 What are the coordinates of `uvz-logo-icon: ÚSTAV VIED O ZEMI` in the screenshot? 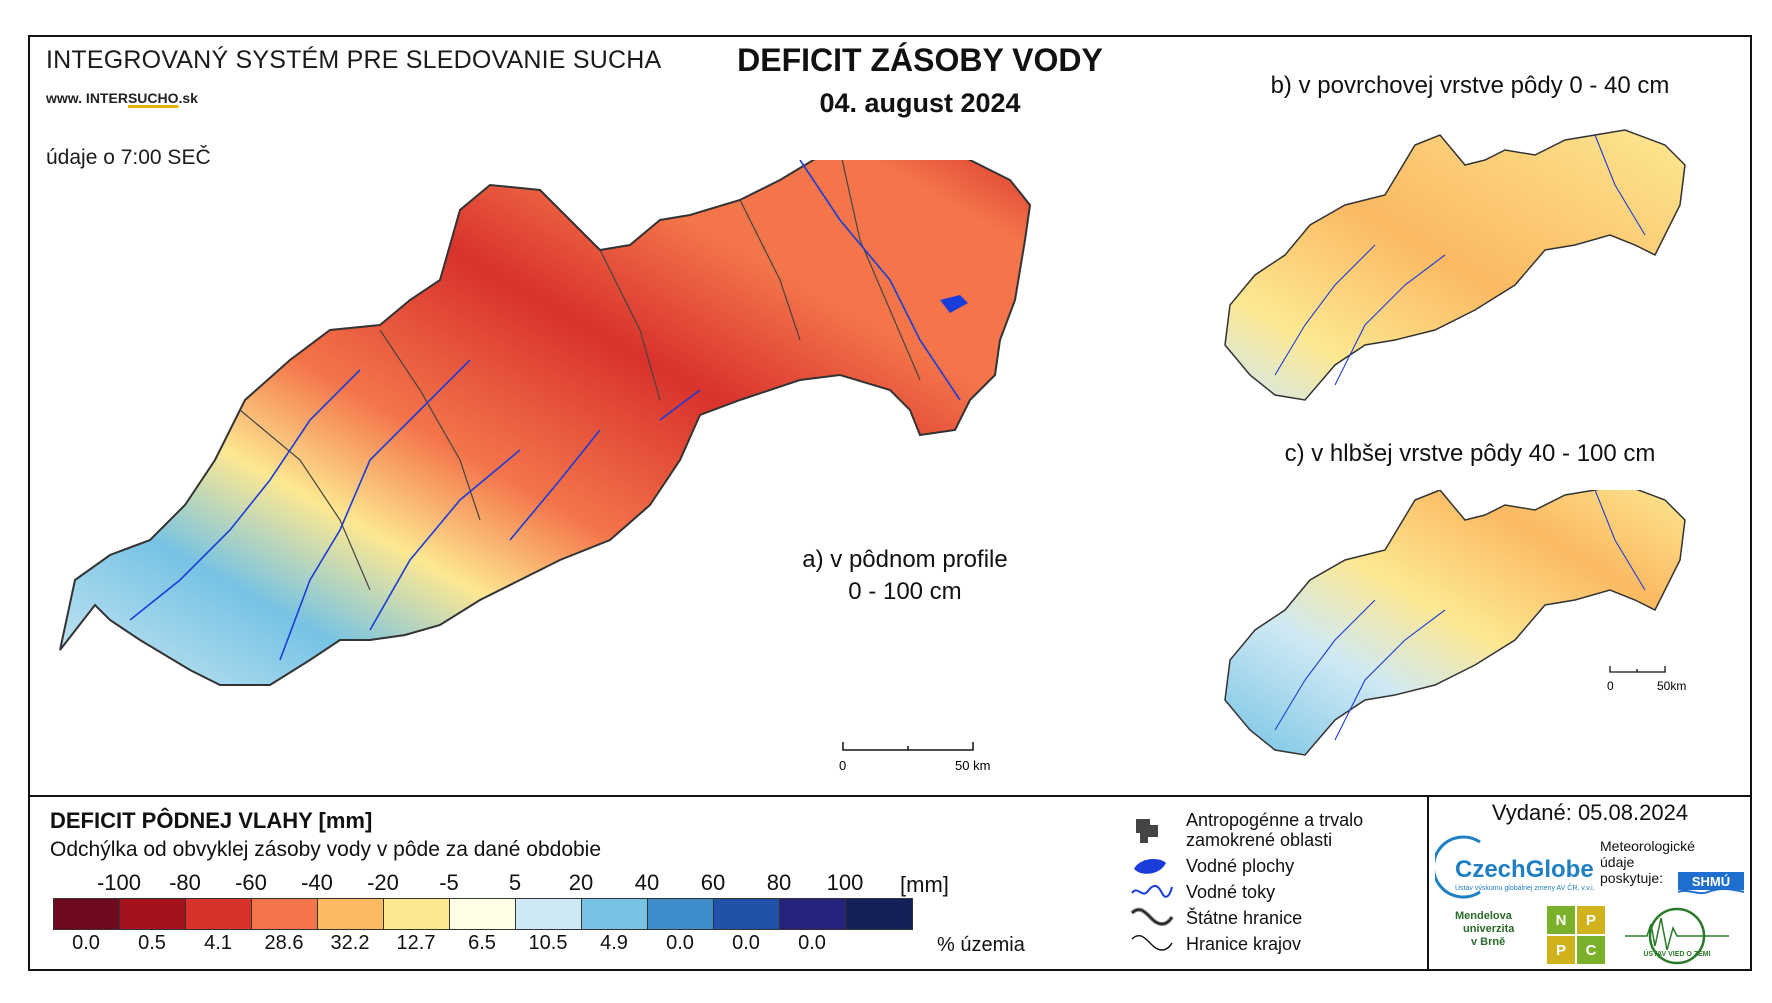 It's located at (1677, 936).